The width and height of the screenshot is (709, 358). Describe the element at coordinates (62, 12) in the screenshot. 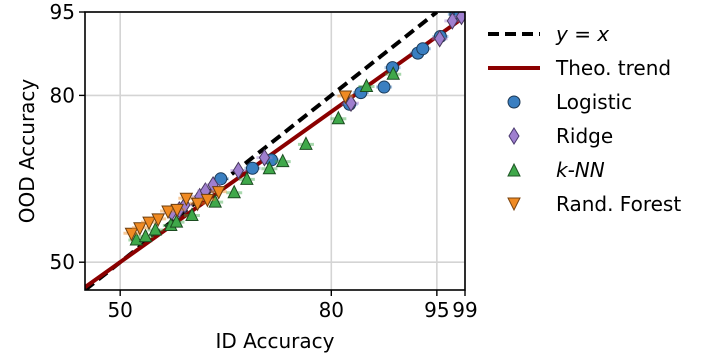

I see `y-tick-label: 95` at that location.